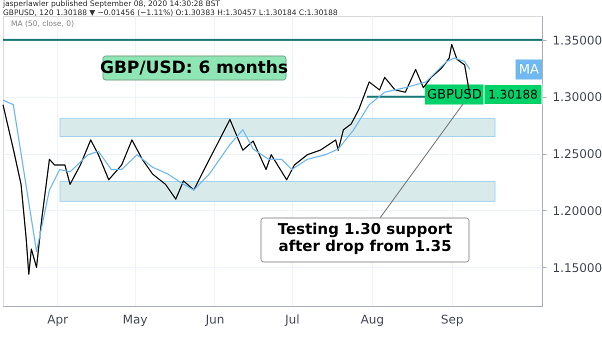 This screenshot has height=346, width=602. Describe the element at coordinates (214, 319) in the screenshot. I see `x-tick-label: Jun` at that location.